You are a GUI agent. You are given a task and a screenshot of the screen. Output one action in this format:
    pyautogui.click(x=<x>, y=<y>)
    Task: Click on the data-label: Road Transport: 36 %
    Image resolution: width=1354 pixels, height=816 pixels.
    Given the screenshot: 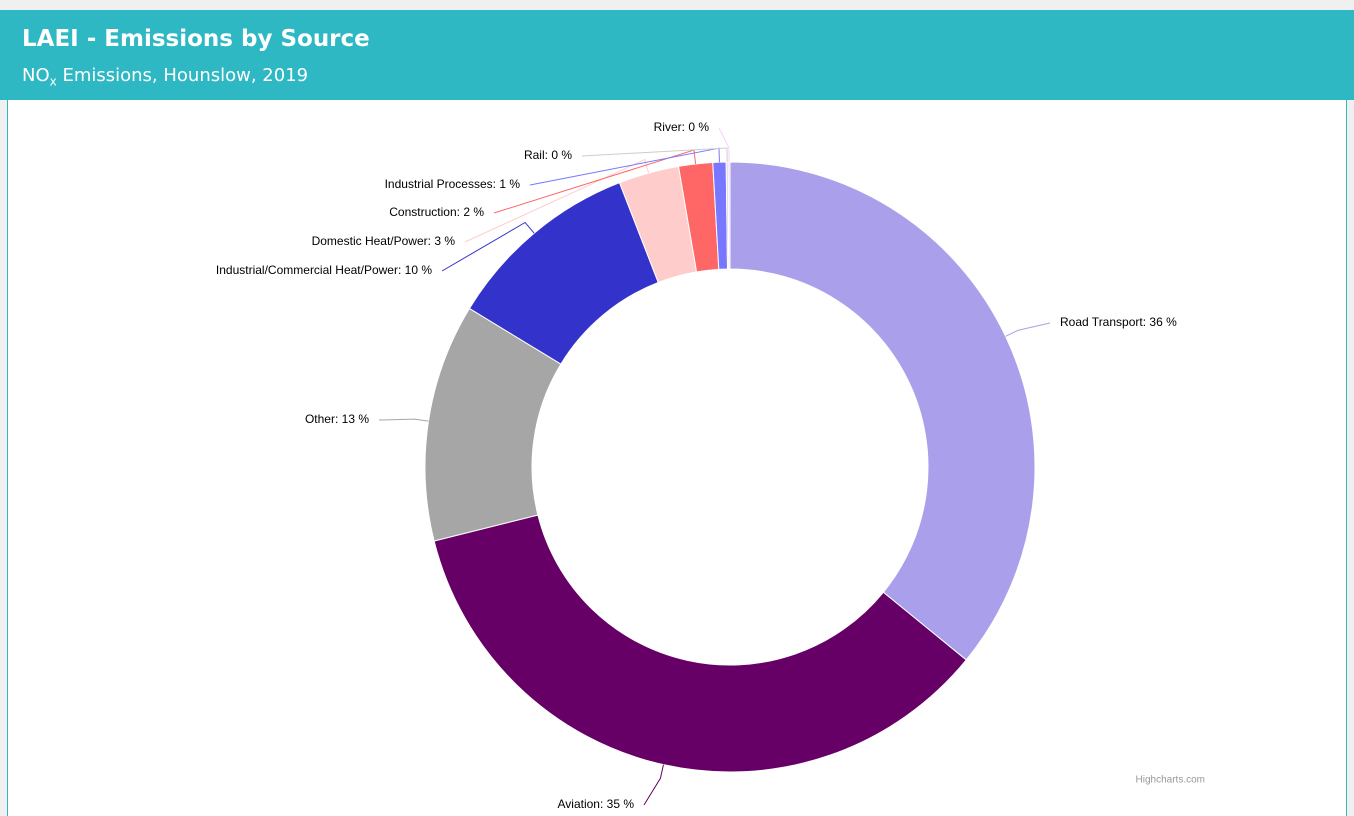 What is the action you would take?
    pyautogui.click(x=1118, y=322)
    